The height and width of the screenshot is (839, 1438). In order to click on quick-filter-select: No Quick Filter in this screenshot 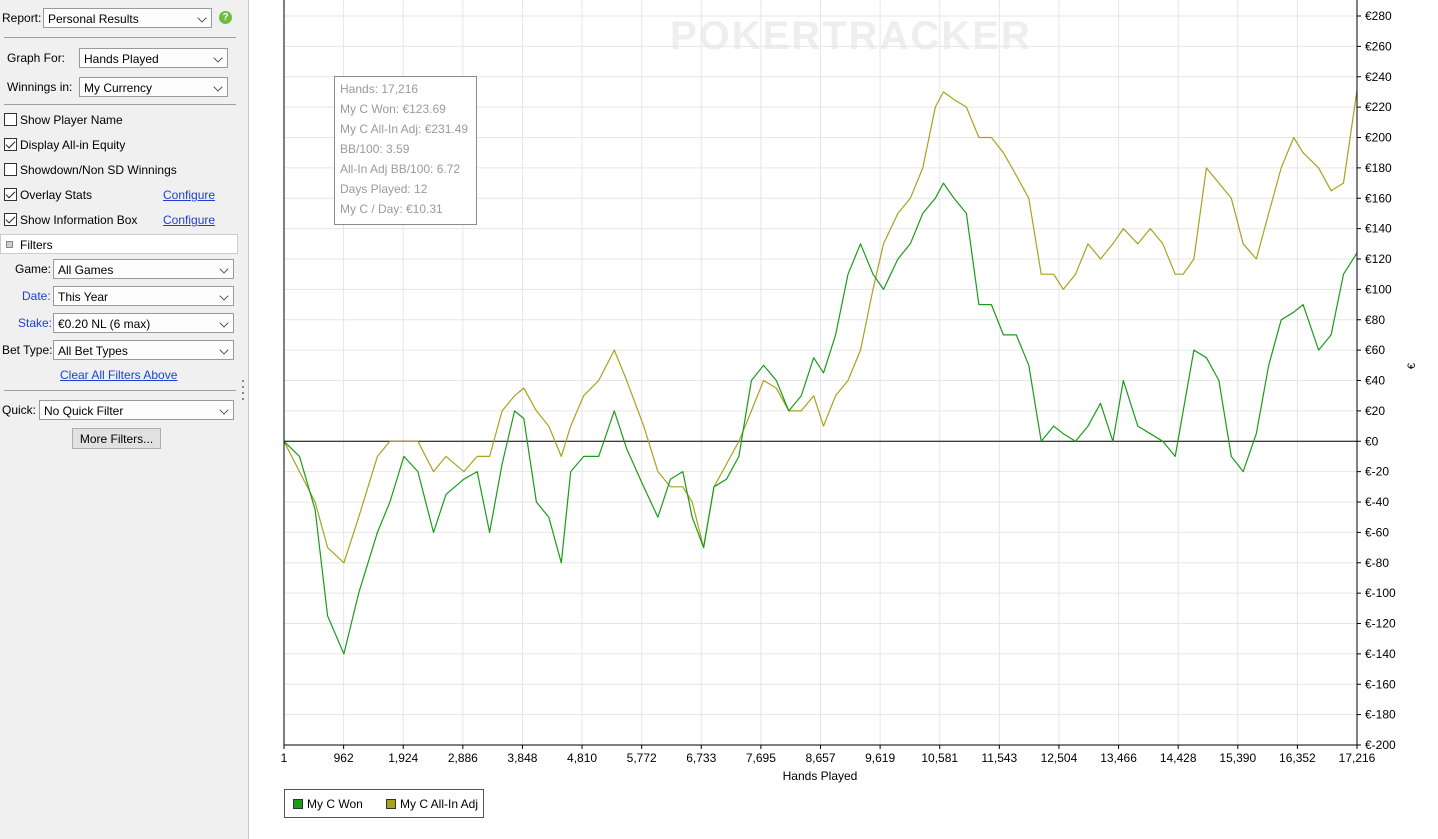, I will do `click(136, 410)`.